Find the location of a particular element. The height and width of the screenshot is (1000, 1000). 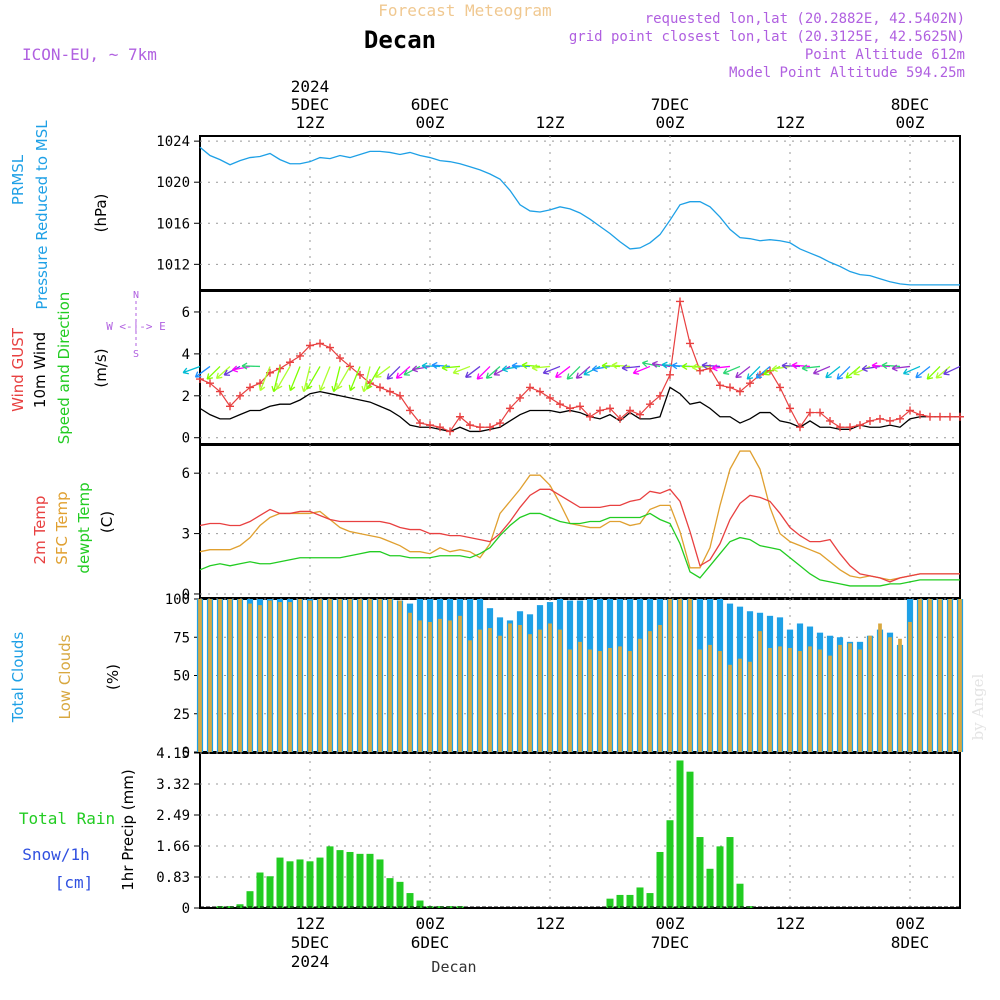

cloud-total-label: Total Clouds is located at coordinates (18, 678).